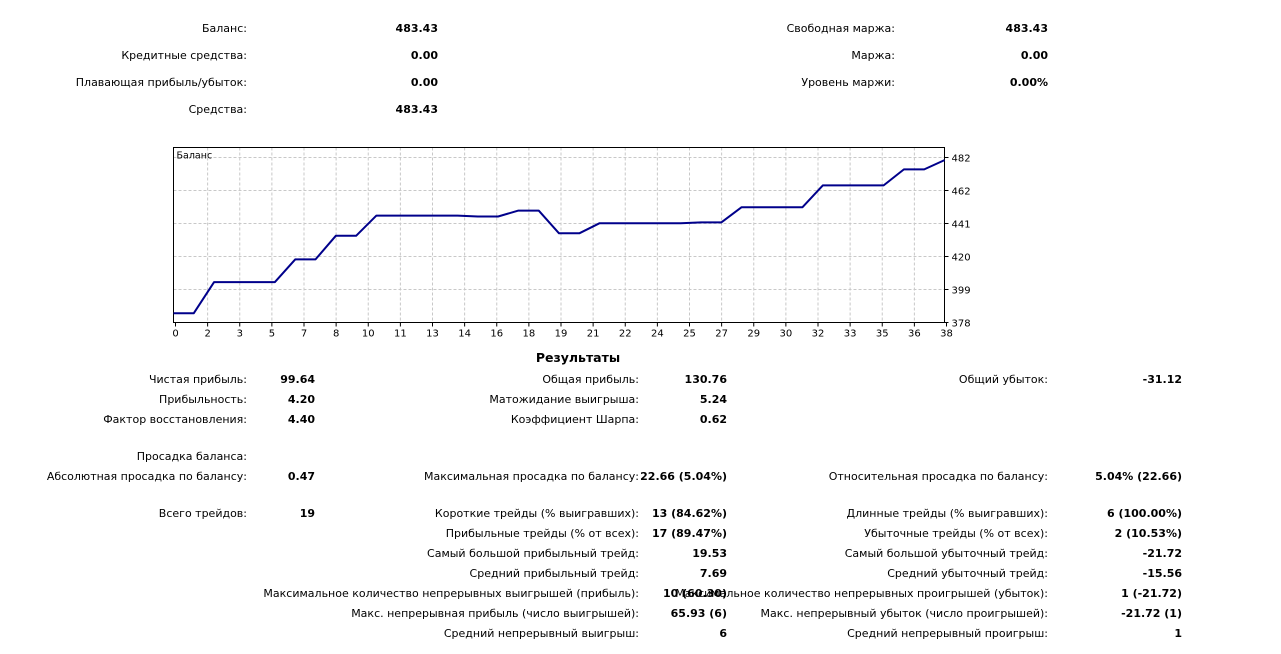 This screenshot has height=654, width=1281. Describe the element at coordinates (946, 334) in the screenshot. I see `x-tick-label: 38` at that location.